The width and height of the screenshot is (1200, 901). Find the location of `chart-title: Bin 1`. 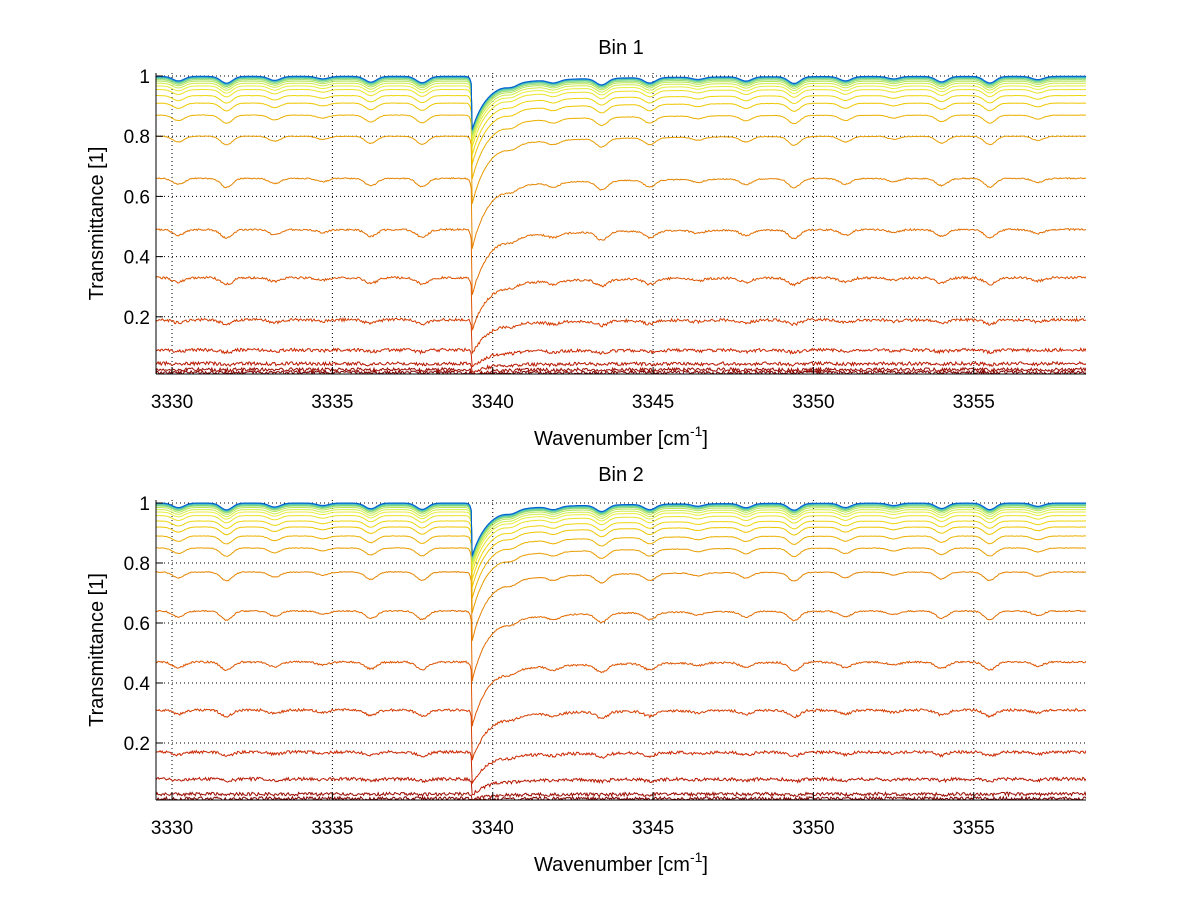

chart-title: Bin 1 is located at coordinates (621, 48).